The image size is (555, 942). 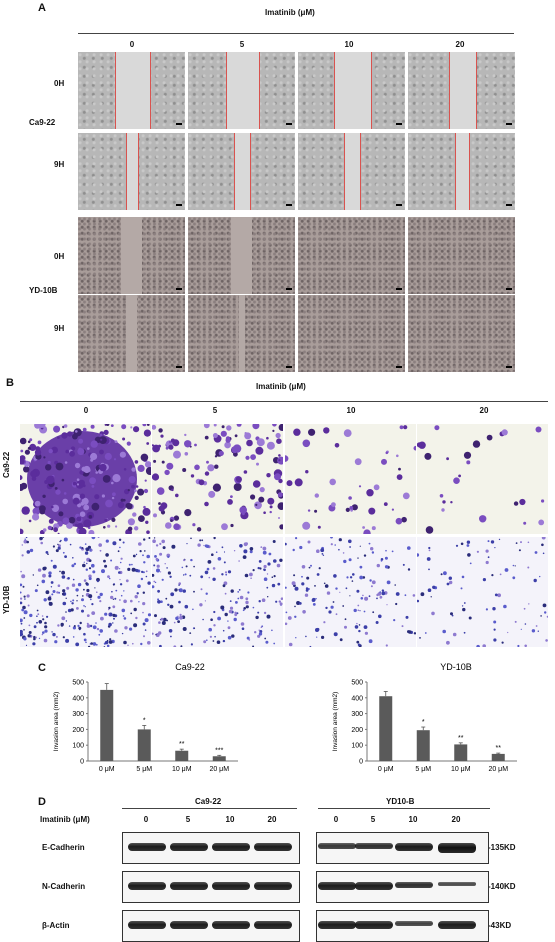 I want to click on chart-title: YD-10B, so click(x=456, y=667).